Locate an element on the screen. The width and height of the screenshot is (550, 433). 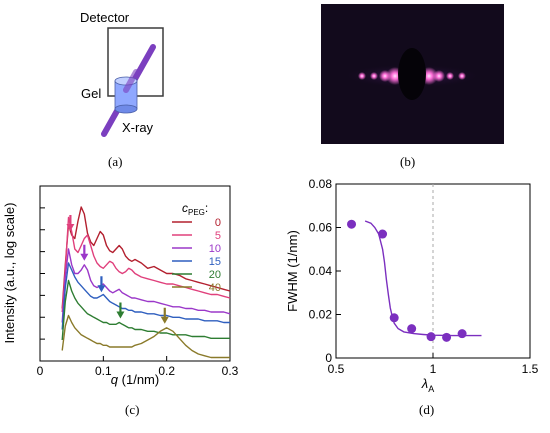
panel-d-label: (d) is located at coordinates (426, 409).